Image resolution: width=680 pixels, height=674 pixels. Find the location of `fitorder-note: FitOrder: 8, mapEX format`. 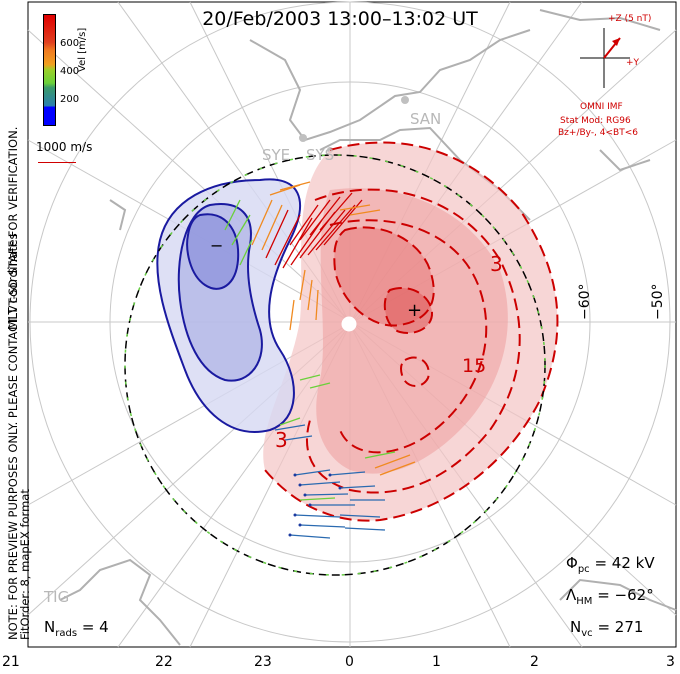

fitorder-note: FitOrder: 8, mapEX format is located at coordinates (25, 564).